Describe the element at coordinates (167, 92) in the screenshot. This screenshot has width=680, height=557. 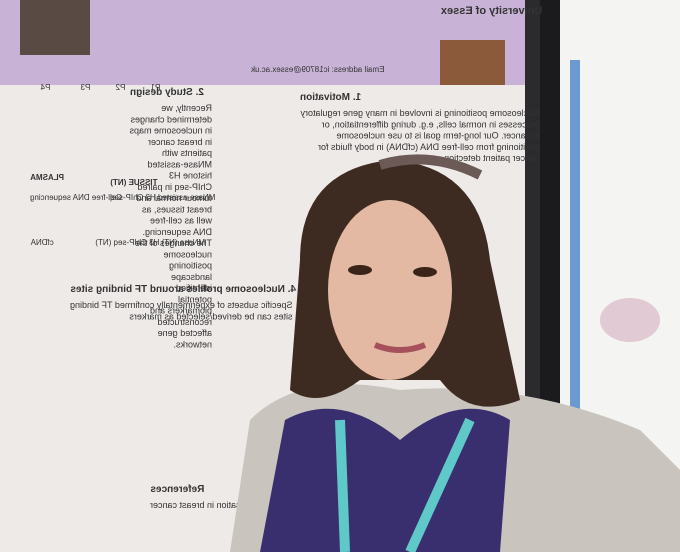
I see `section-title: 2. Study design` at that location.